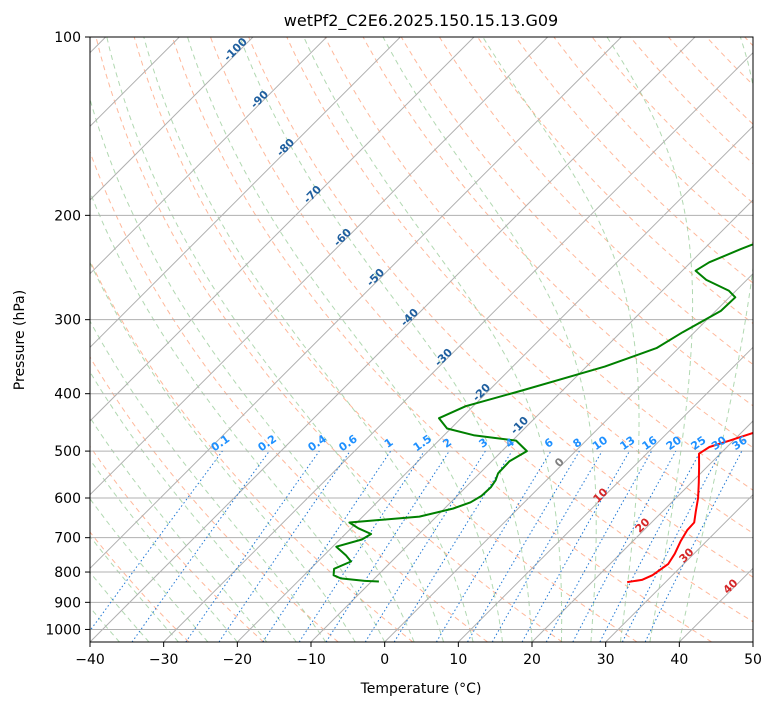 The width and height of the screenshot is (775, 708). I want to click on x-tick-label: 10, so click(458, 660).